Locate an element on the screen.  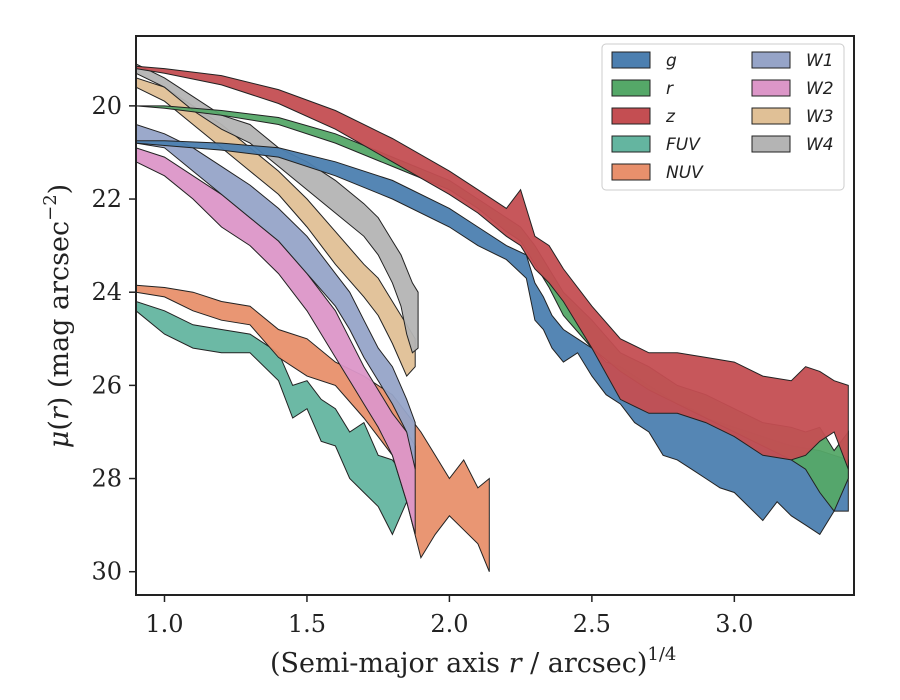
legend-label-g: g is located at coordinates (671, 61).